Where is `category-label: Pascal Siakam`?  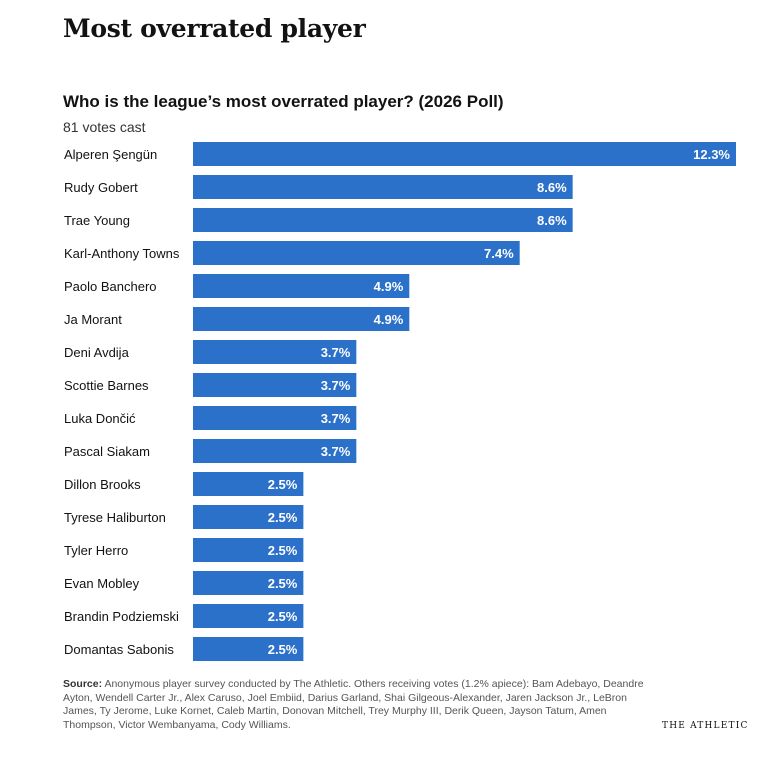 category-label: Pascal Siakam is located at coordinates (107, 451).